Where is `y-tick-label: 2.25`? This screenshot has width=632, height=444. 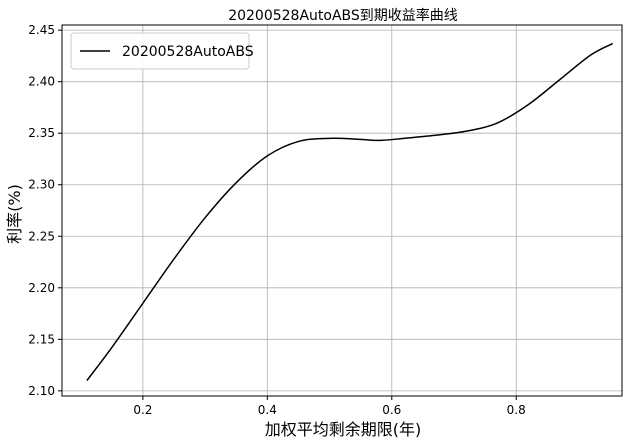 y-tick-label: 2.25 is located at coordinates (41, 236).